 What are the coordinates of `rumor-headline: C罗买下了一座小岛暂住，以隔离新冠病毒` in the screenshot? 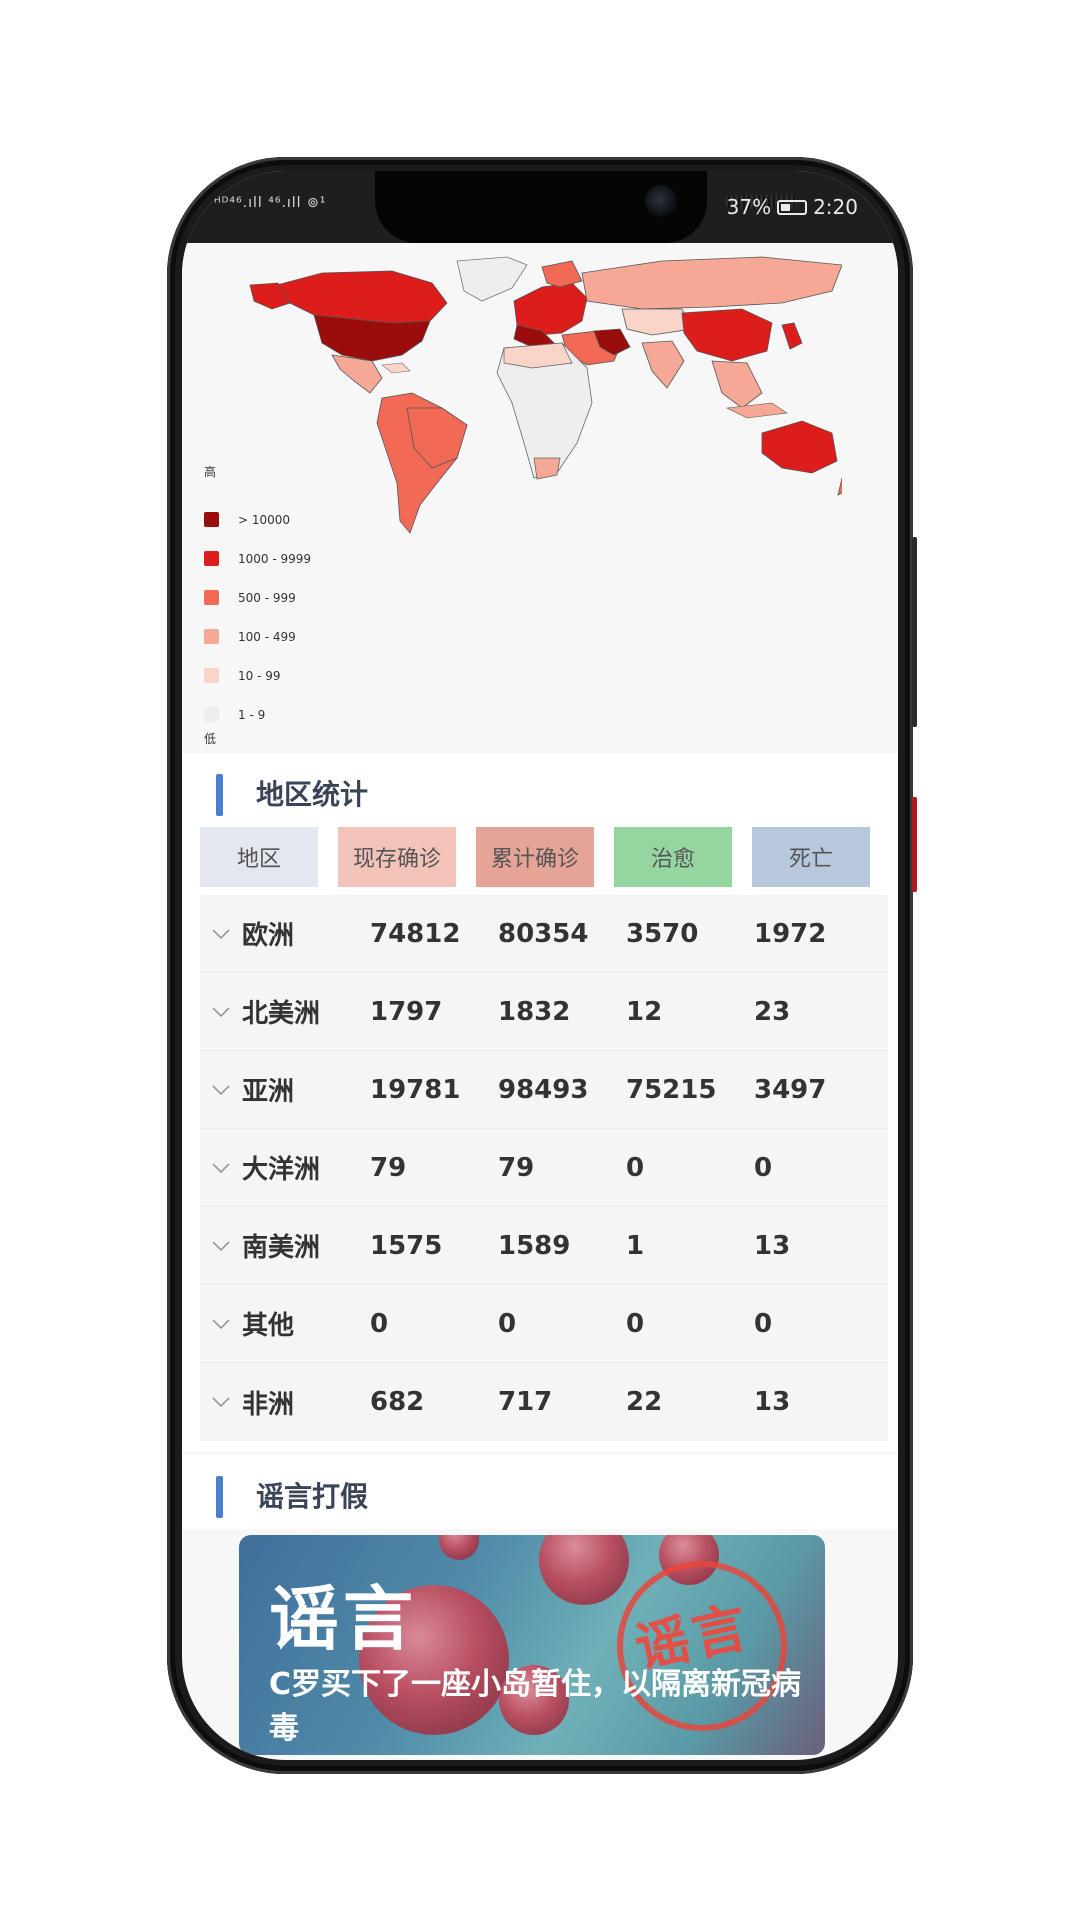 It's located at (535, 1706).